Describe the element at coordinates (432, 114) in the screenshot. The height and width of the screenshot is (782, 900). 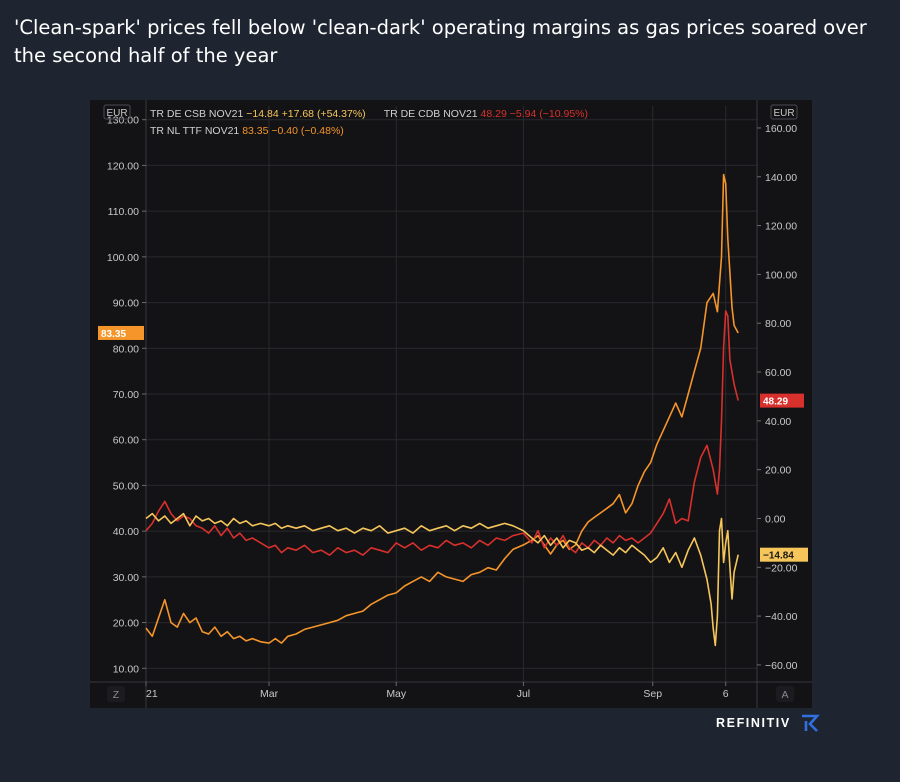
I see `legend-series-name: TR DE CDB NOV21` at that location.